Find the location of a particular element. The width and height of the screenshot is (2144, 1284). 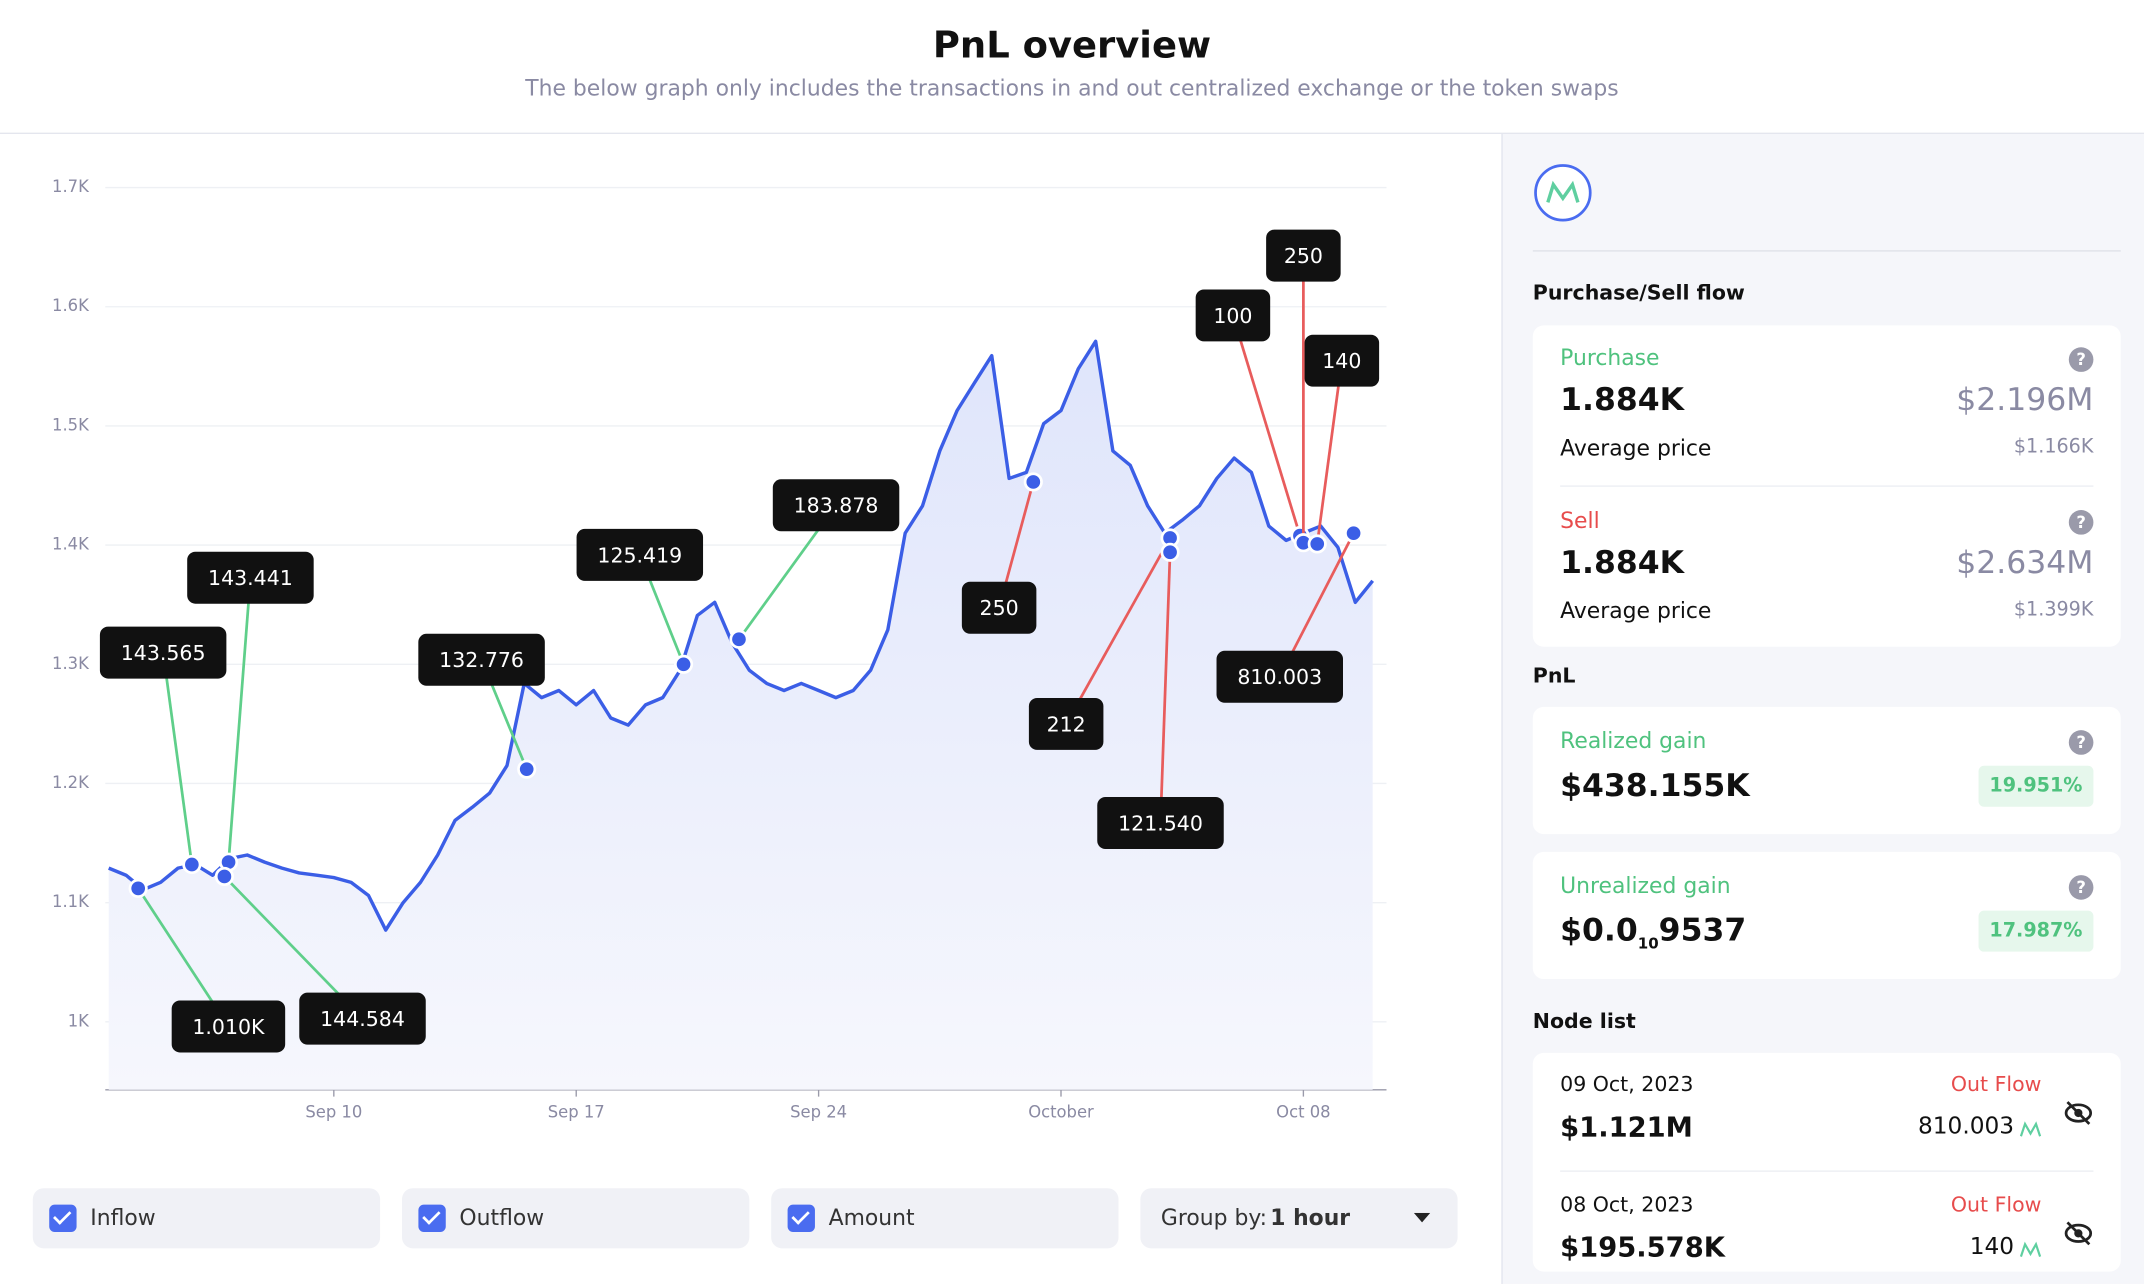

node-date: 09 Oct, 2023 is located at coordinates (1627, 1084).